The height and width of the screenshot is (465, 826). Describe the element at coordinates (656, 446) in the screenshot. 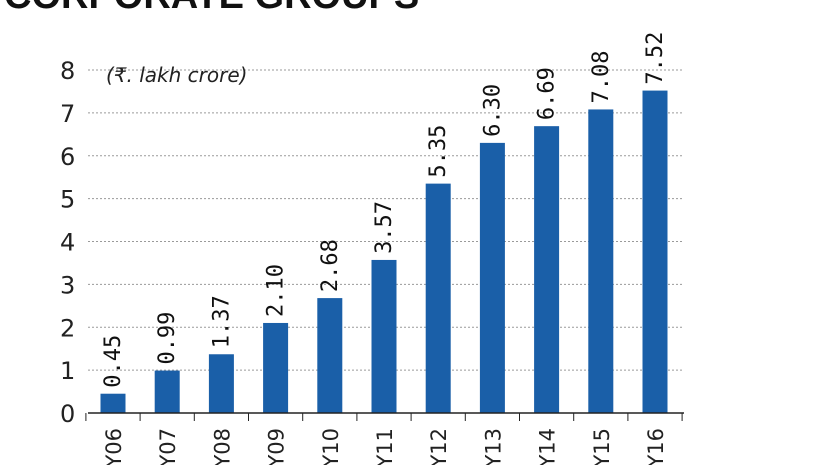

I see `x-tick-label: FY16` at that location.